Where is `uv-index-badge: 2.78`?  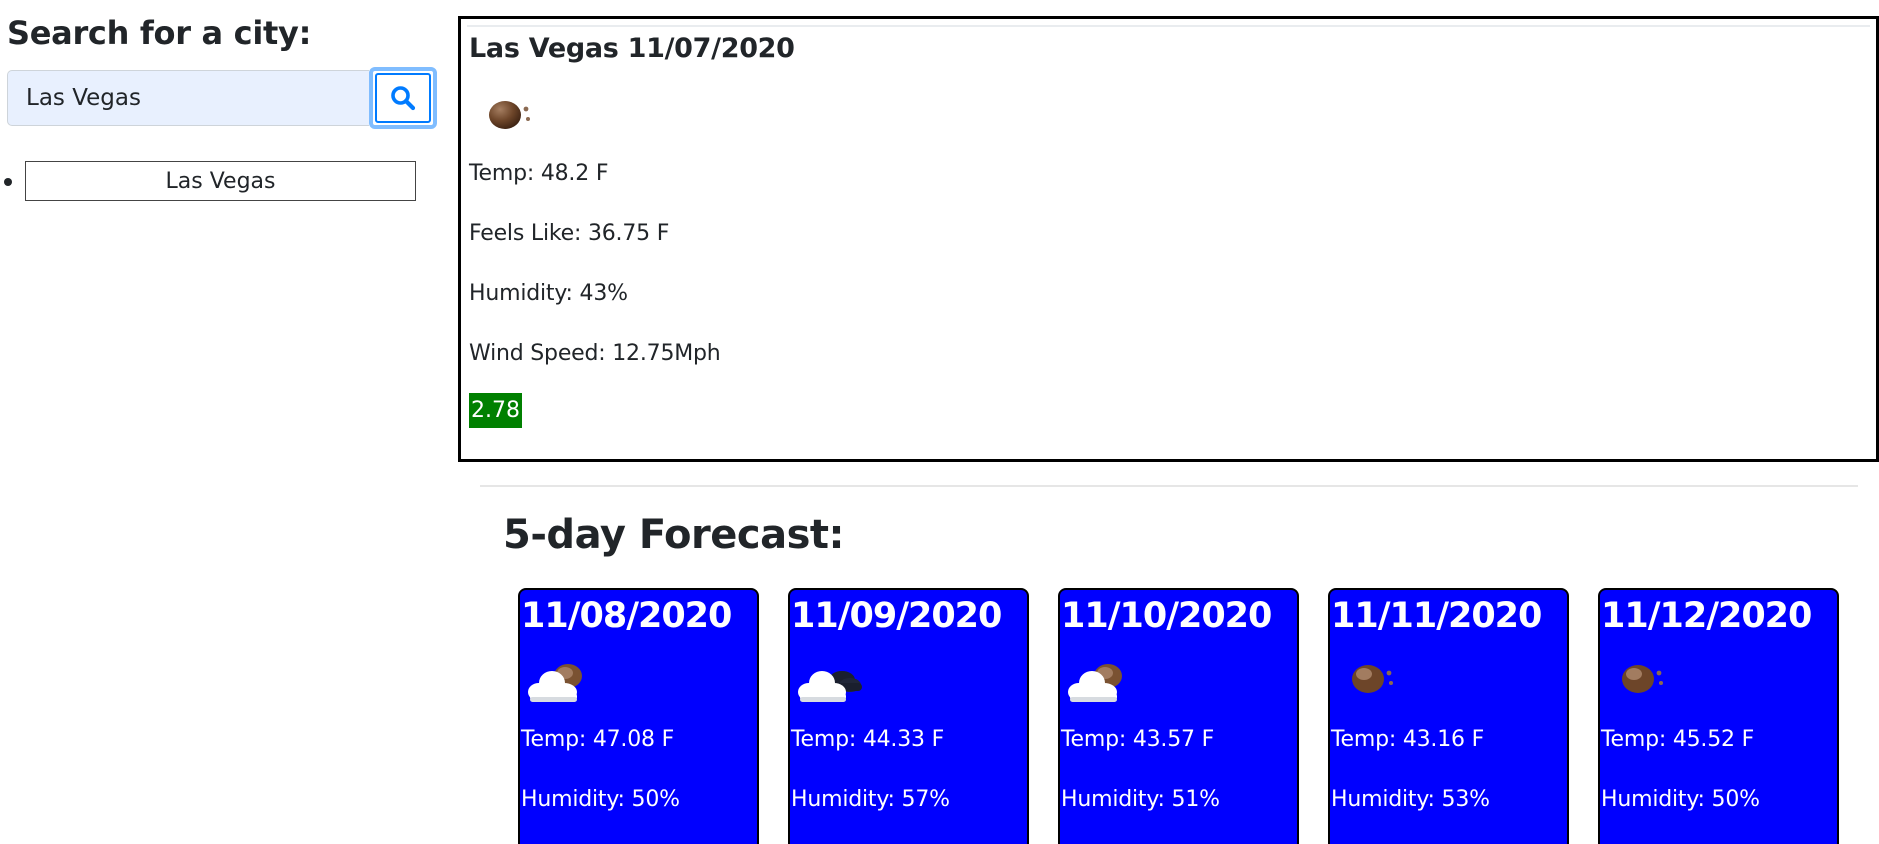 uv-index-badge: 2.78 is located at coordinates (495, 410).